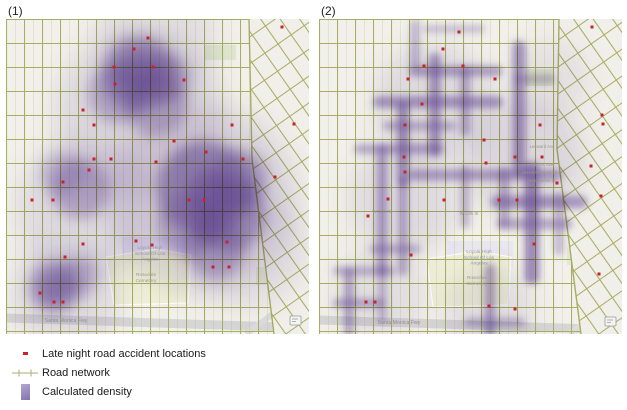 The image size is (627, 410). I want to click on road-line-icon, so click(25, 373).